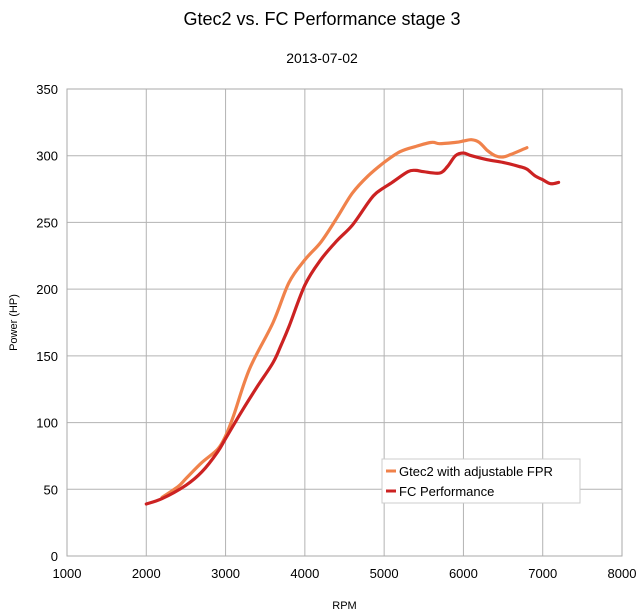  I want to click on x-tick-label: 1000, so click(67, 573).